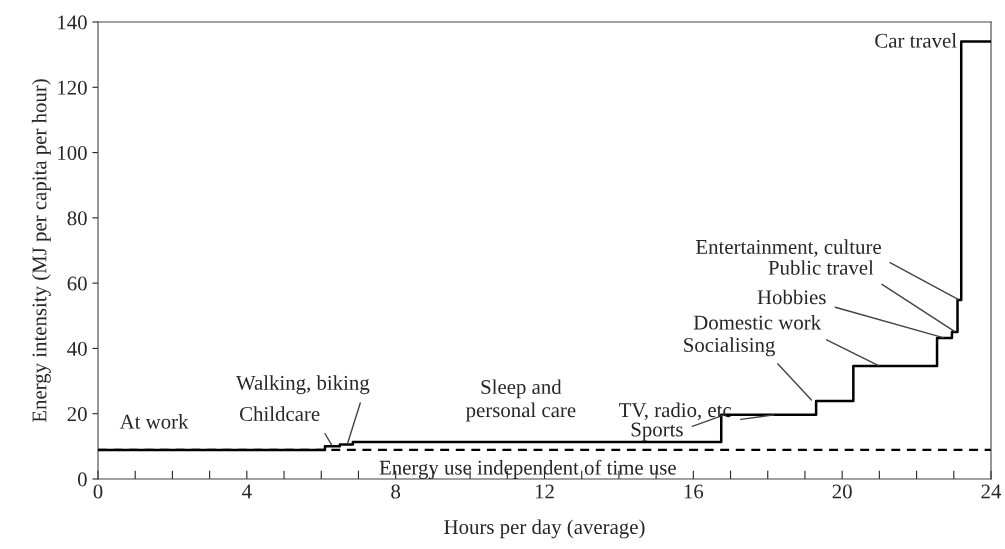  I want to click on y-tick-label: 120, so click(72, 87).